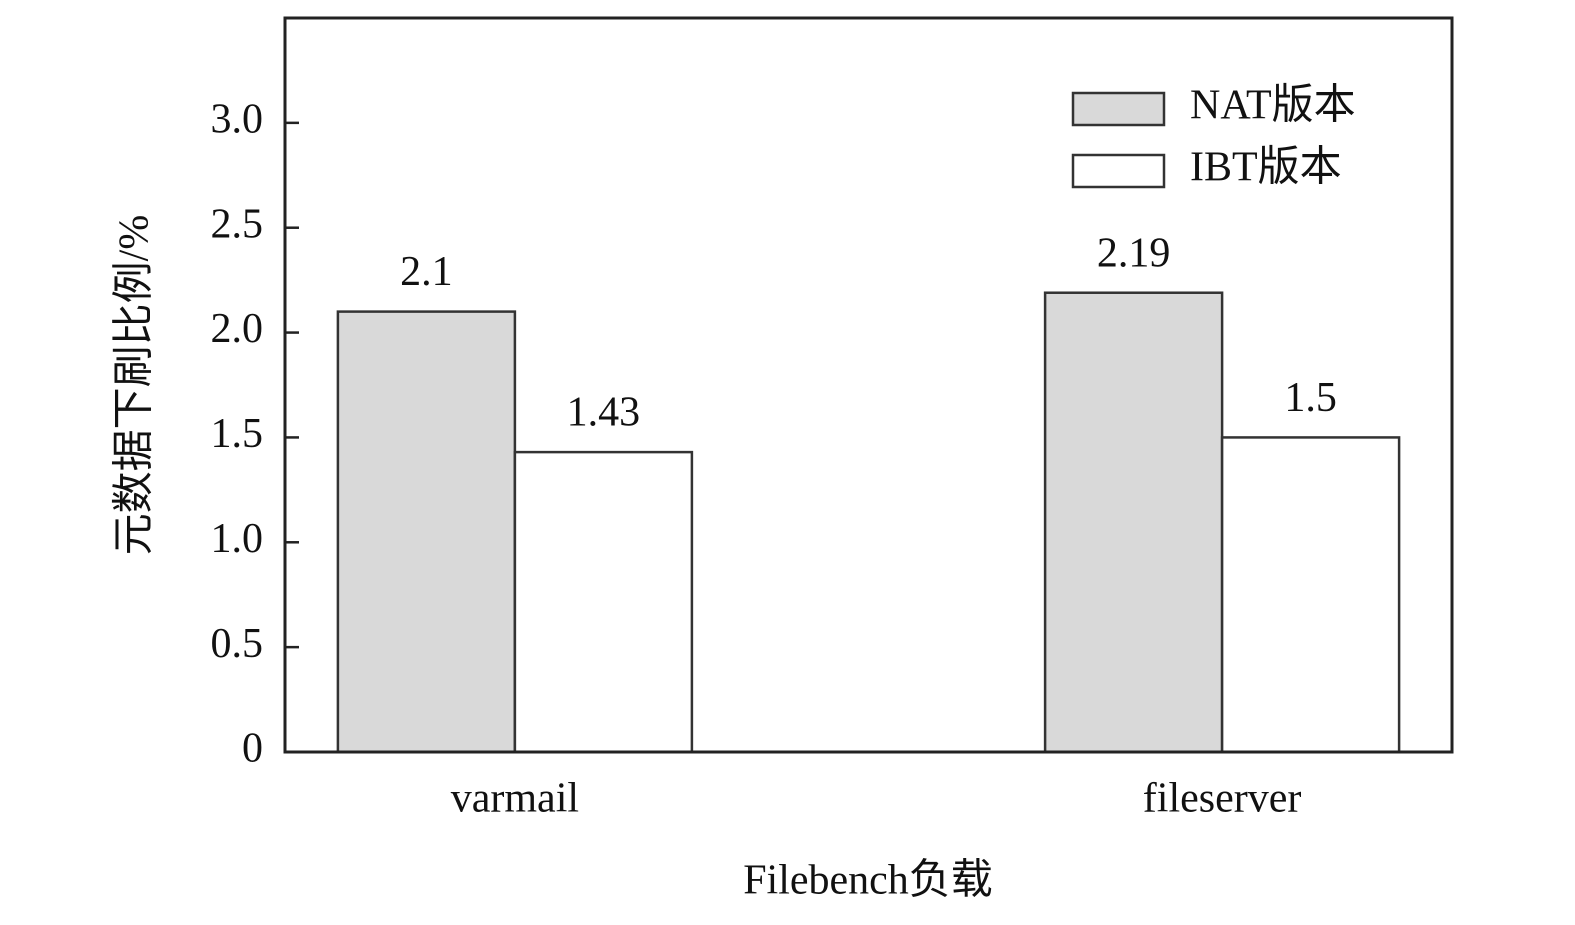  Describe the element at coordinates (1222, 799) in the screenshot. I see `x-tick-label: fileserver` at that location.